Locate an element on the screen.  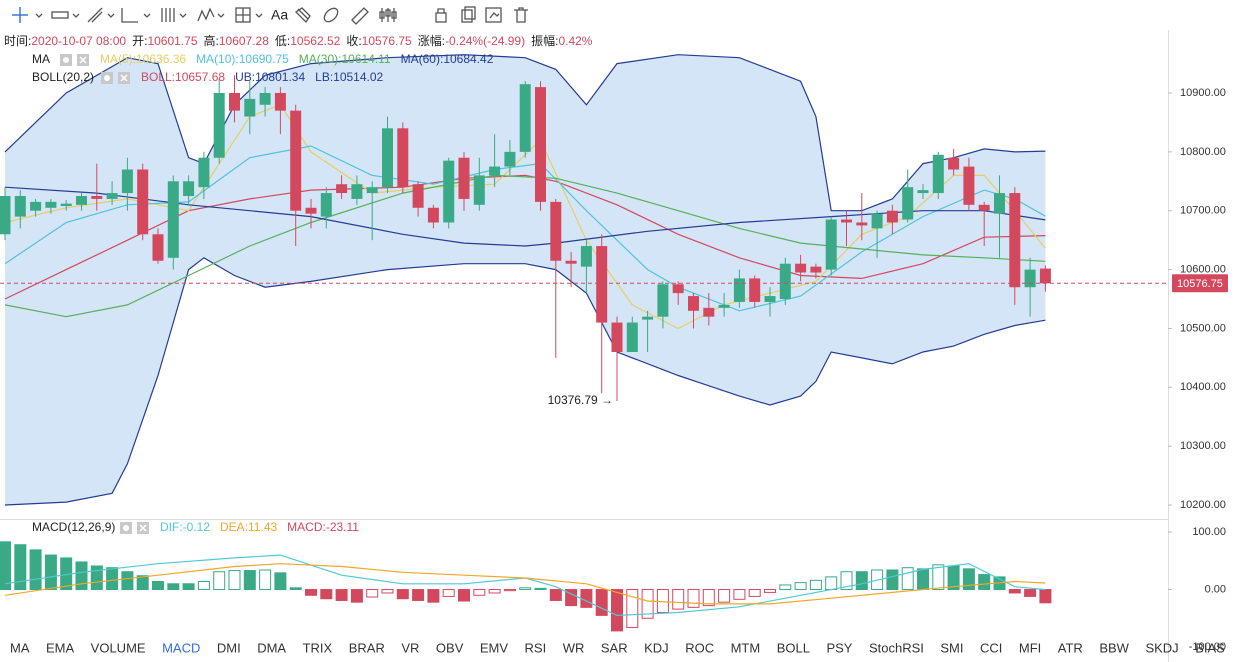
indicator-tab: BIAS is located at coordinates (1210, 647).